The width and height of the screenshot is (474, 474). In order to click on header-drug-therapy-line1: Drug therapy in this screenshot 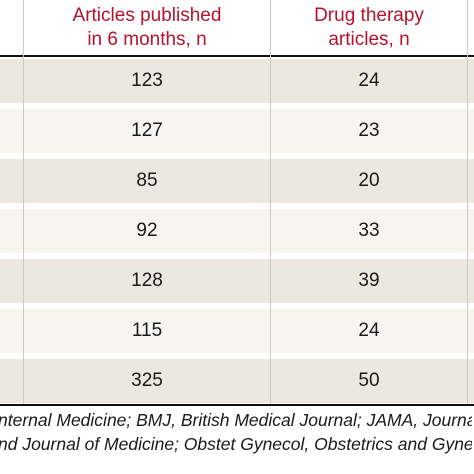, I will do `click(369, 15)`.